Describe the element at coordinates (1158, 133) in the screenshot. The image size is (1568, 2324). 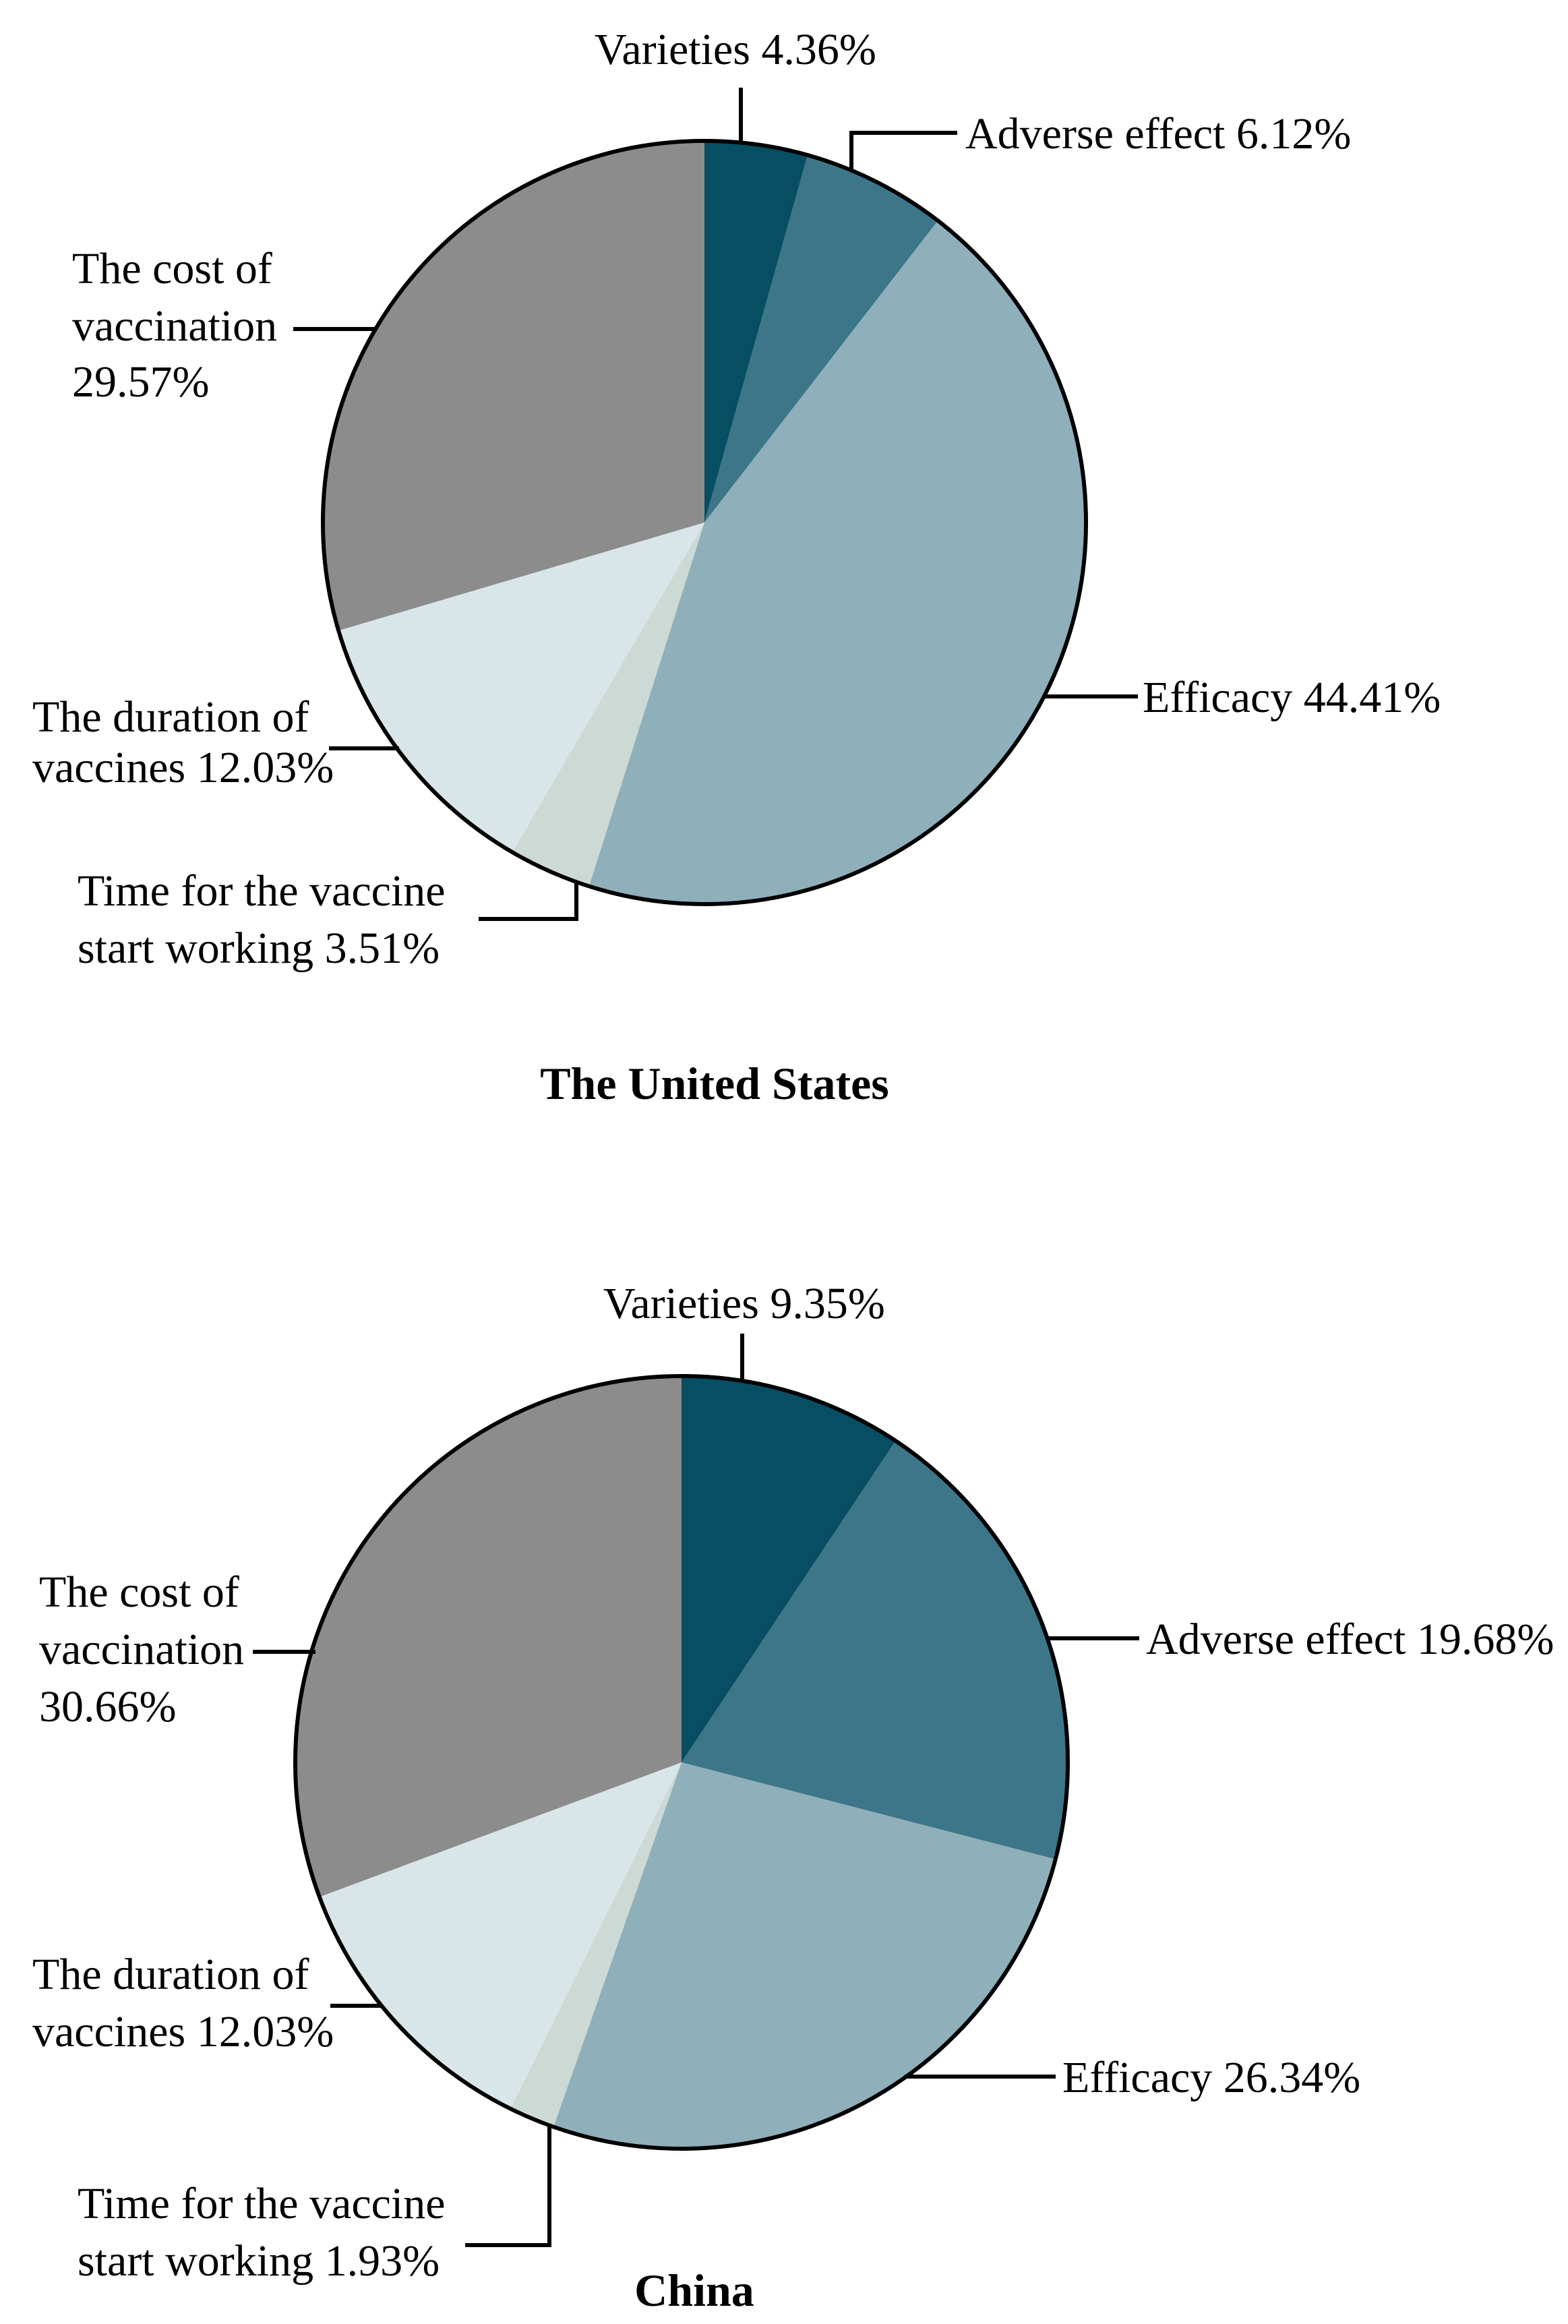
I see `label-us-adverse-effect: Adverse effect 6.12%` at that location.